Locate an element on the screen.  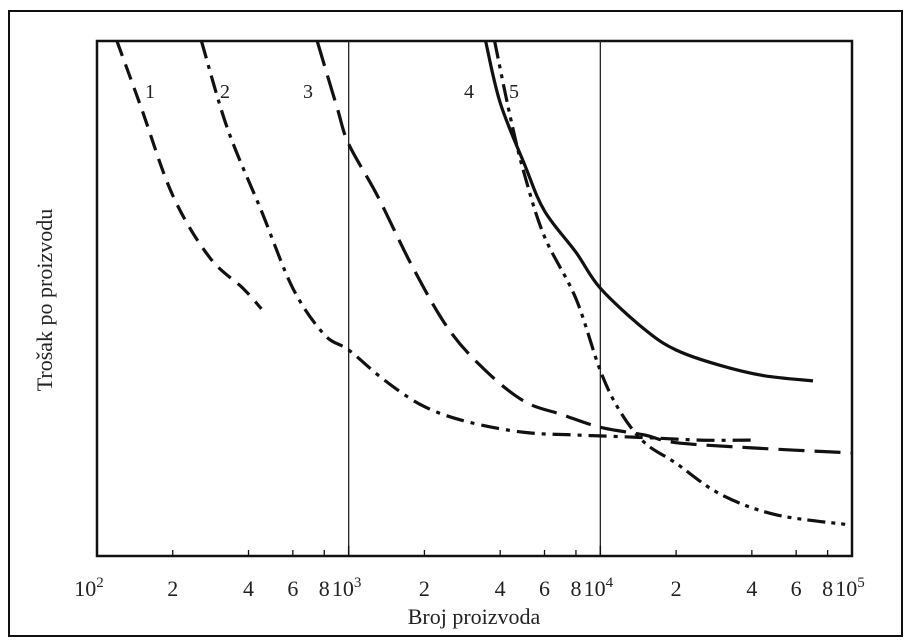
x-axis-title: Broj proizvoda is located at coordinates (474, 616).